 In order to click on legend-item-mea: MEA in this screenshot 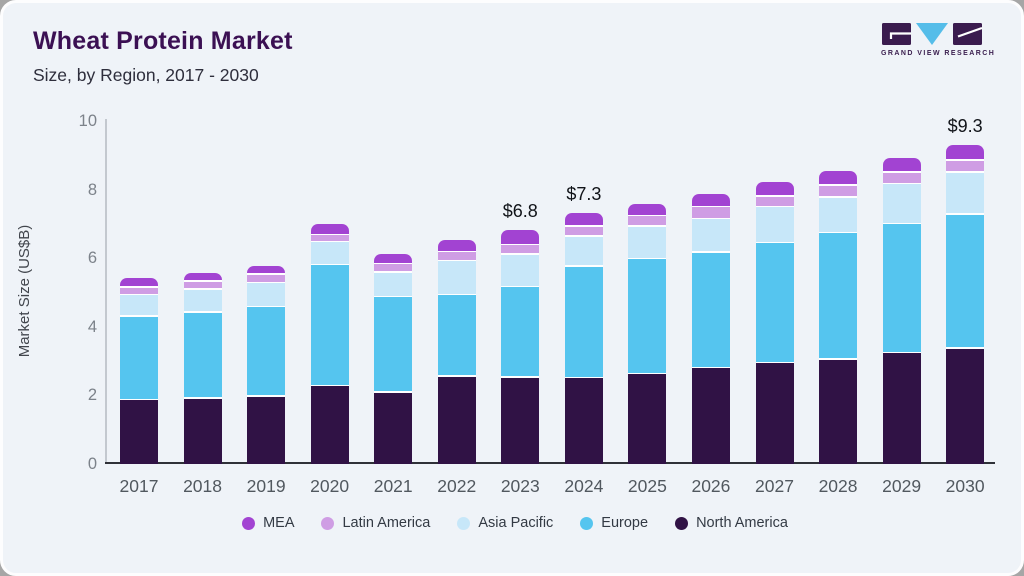, I will do `click(268, 523)`.